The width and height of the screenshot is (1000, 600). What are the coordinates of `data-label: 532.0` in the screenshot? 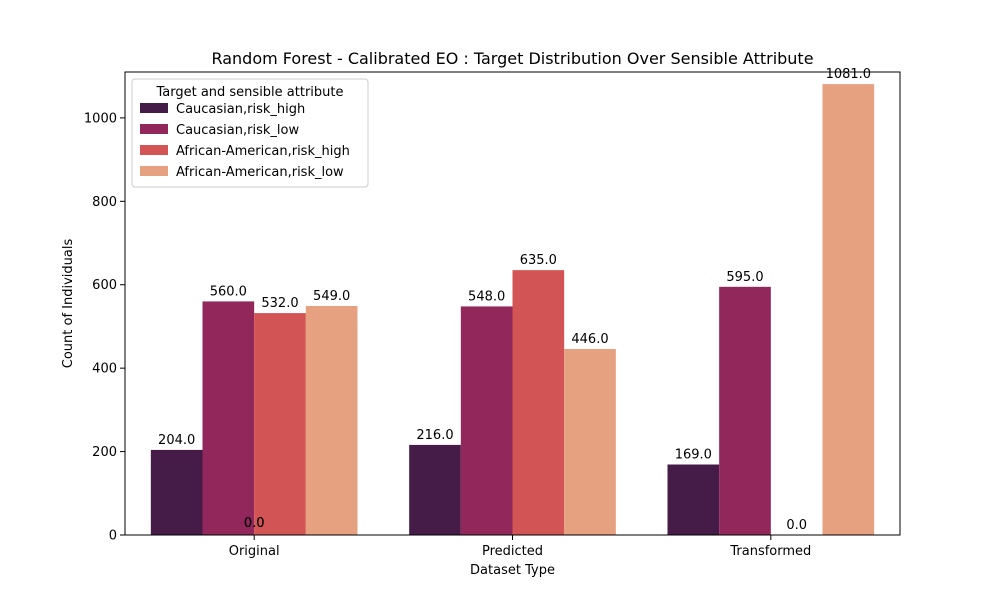 It's located at (279, 303).